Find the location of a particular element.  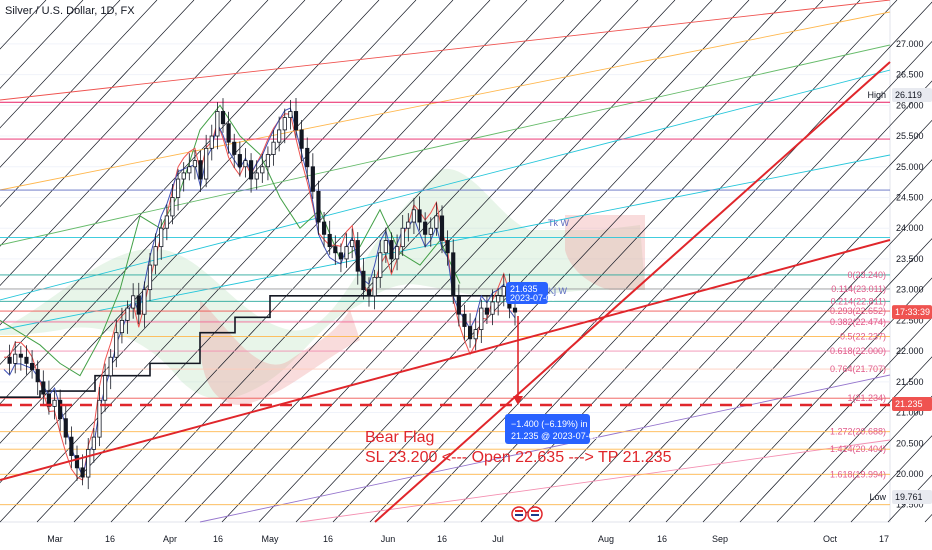

y-tick-label: 23.000 is located at coordinates (910, 290).